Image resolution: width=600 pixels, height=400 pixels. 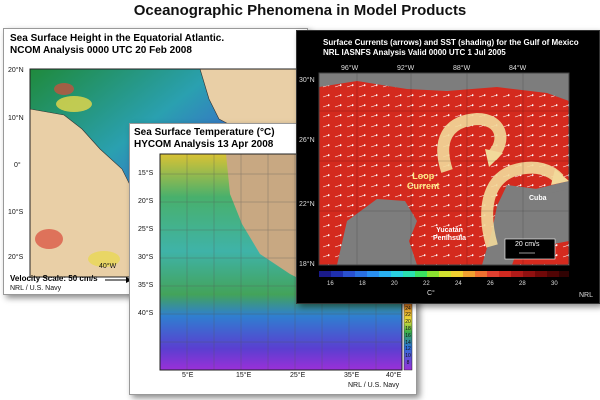 I want to click on ssh-credit: NRL / U.S. Navy, so click(x=36, y=288).